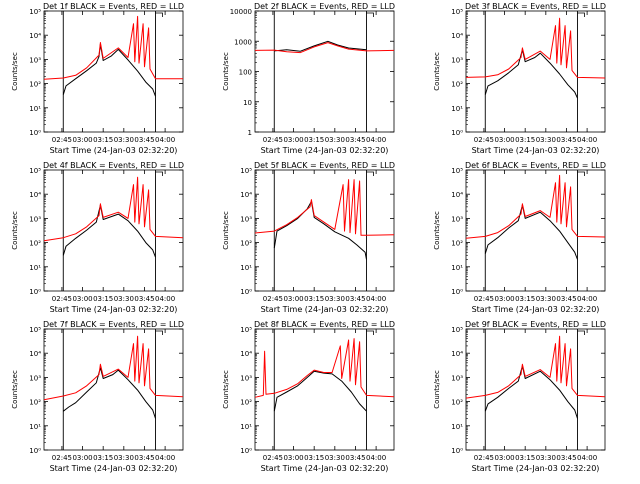 The image size is (640, 484). I want to click on y-tick-label: 1000, so click(243, 42).